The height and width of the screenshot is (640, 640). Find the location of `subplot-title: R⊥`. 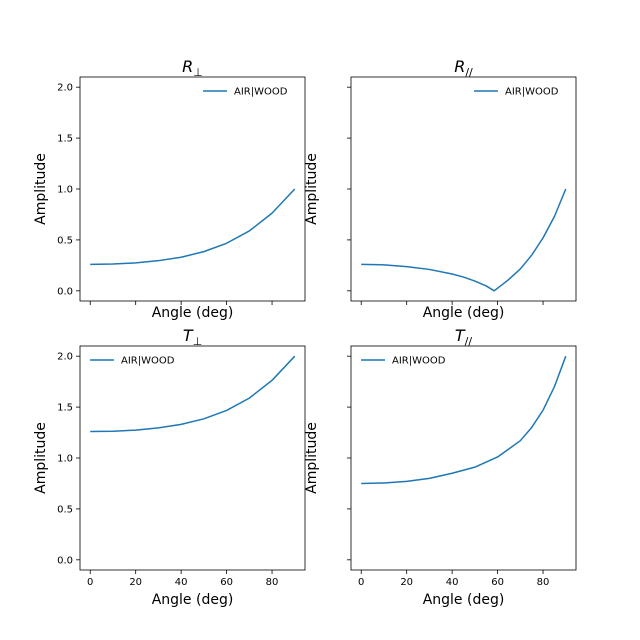

subplot-title: R⊥ is located at coordinates (192, 68).